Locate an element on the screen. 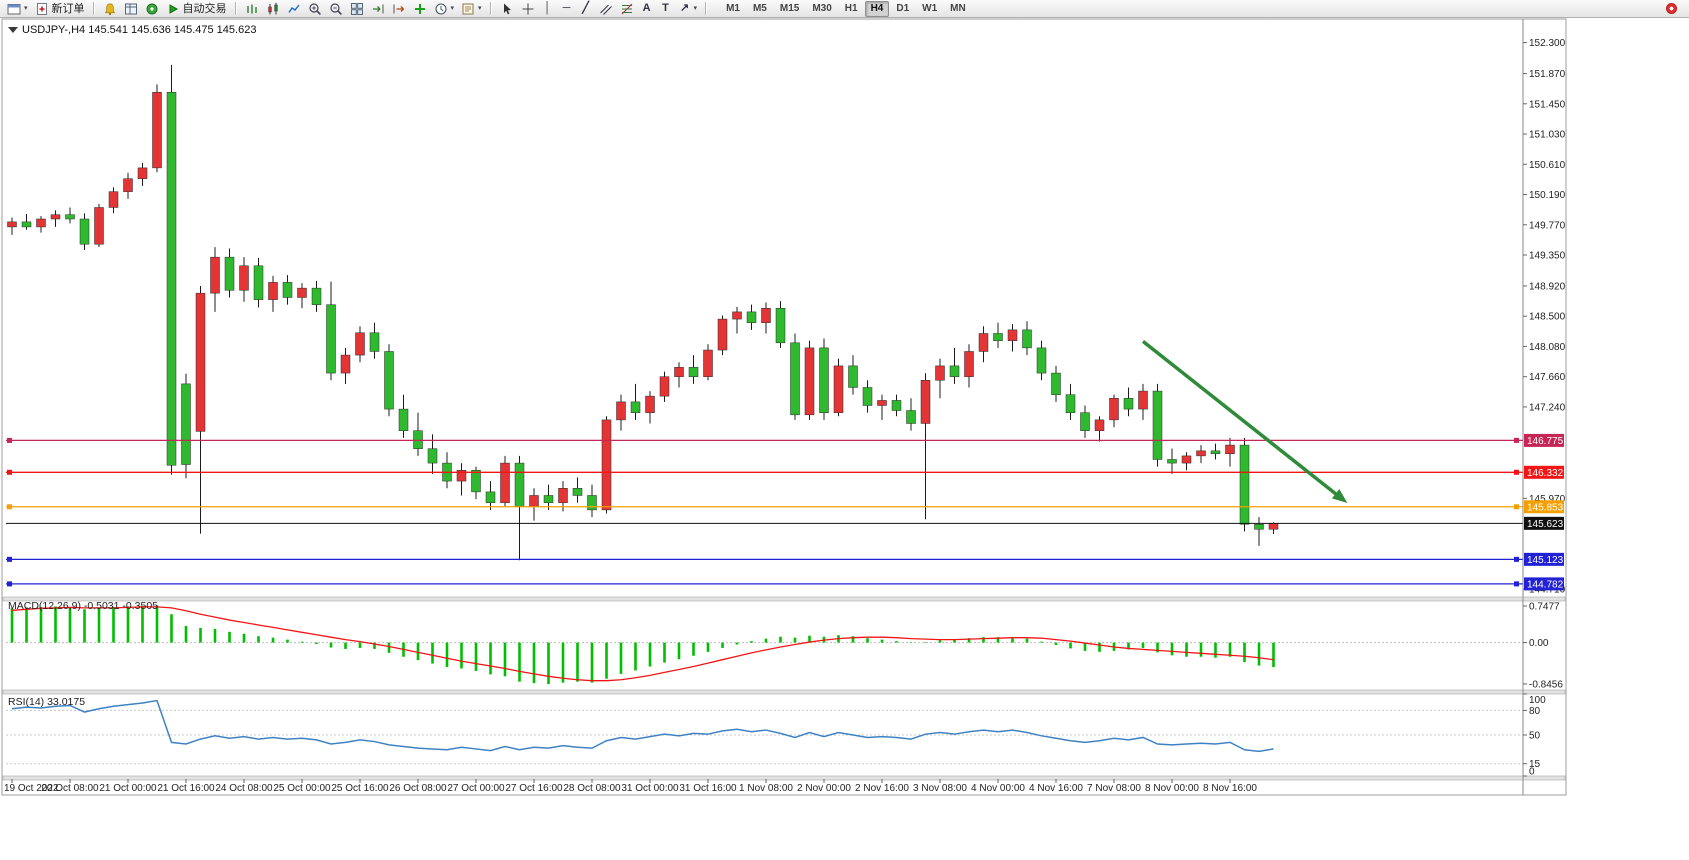 This screenshot has width=1689, height=860. timeframe-buttons: M1 M5 M15 M30 H1 H4 D1 W1 MN is located at coordinates (846, 8).